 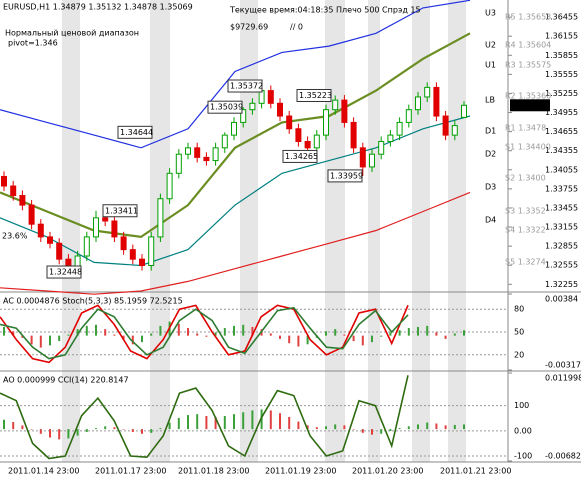 I want to click on level-label: LB, so click(x=490, y=100).